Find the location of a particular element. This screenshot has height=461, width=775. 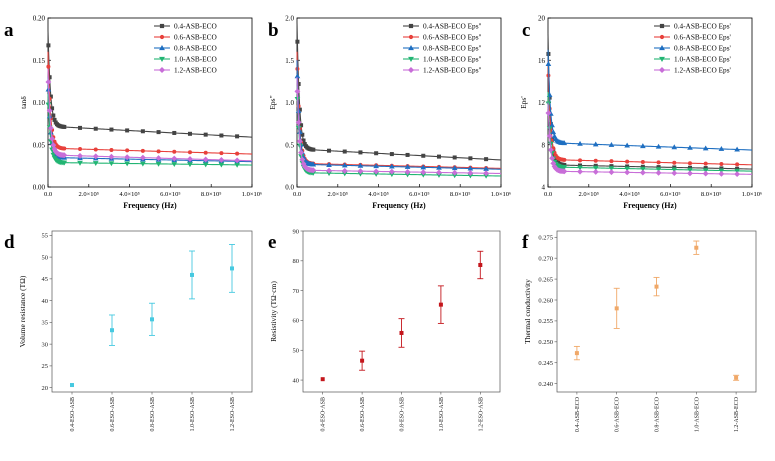

y-axis-label: Eps" is located at coordinates (272, 102).